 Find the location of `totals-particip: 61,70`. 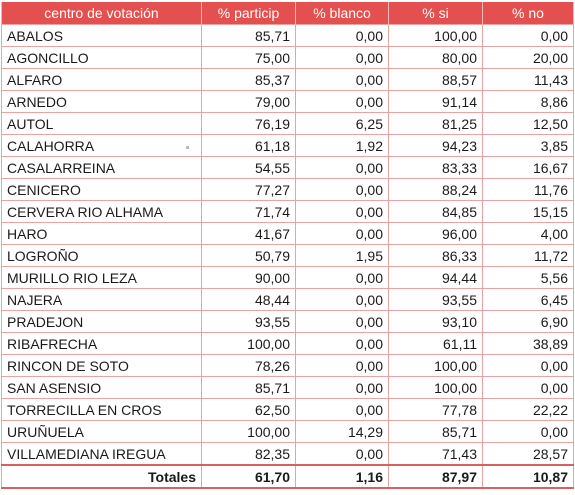

totals-particip: 61,70 is located at coordinates (248, 476).